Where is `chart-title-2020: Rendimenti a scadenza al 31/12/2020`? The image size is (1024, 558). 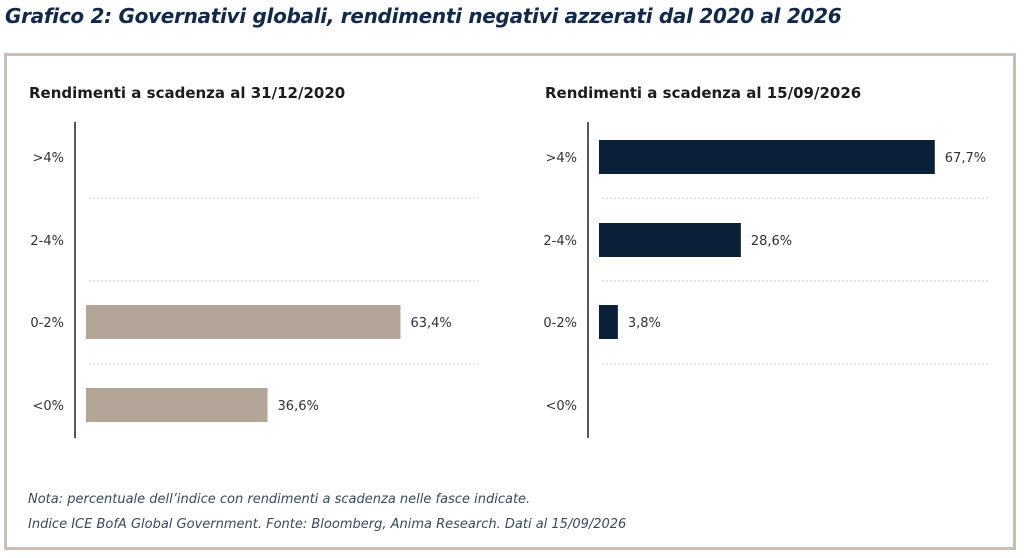 chart-title-2020: Rendimenti a scadenza al 31/12/2020 is located at coordinates (187, 93).